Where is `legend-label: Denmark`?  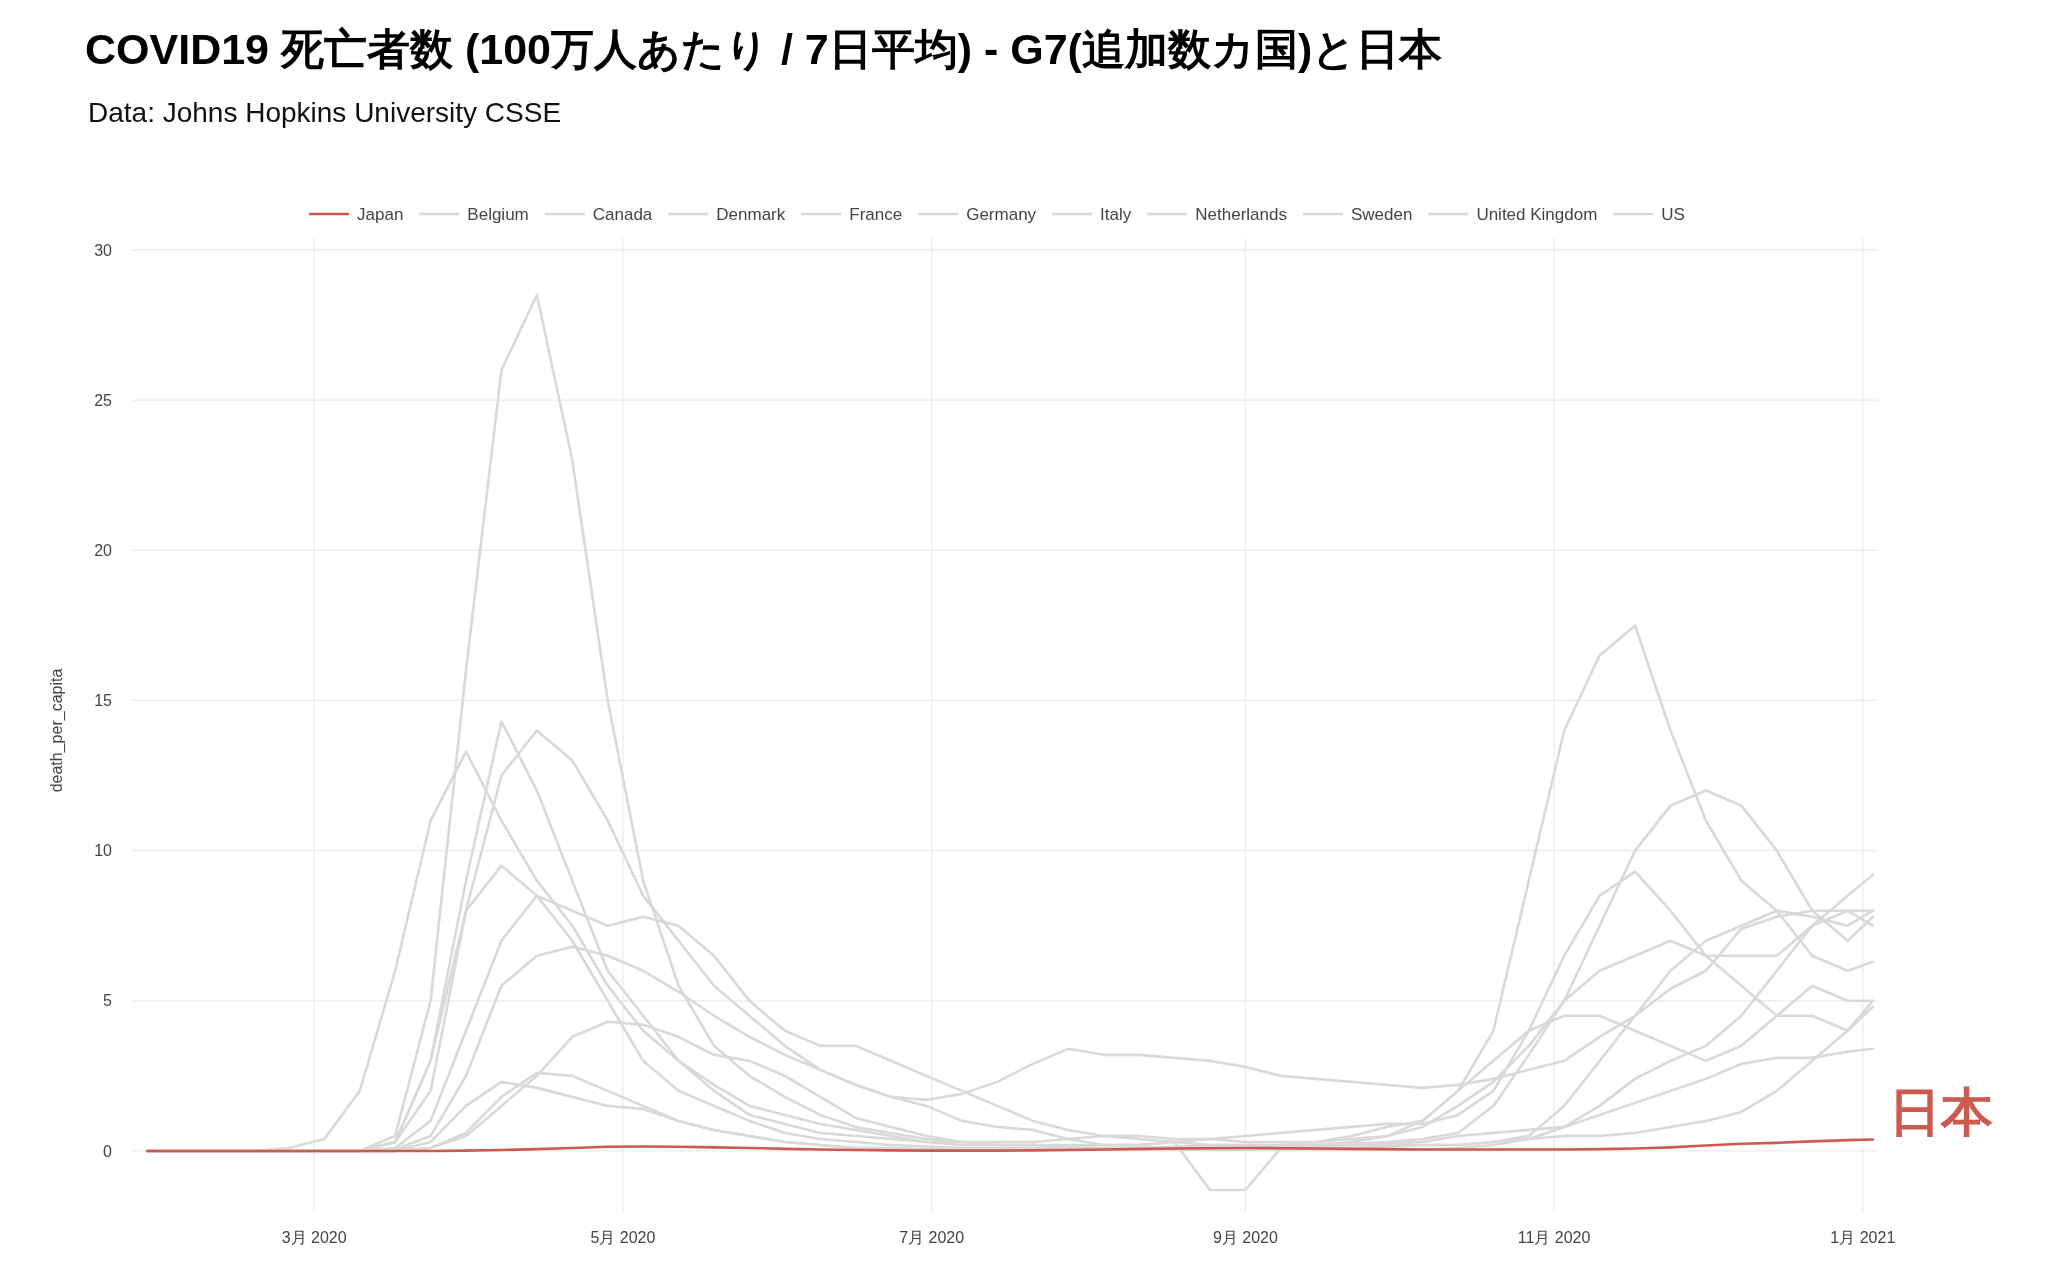 legend-label: Denmark is located at coordinates (751, 214).